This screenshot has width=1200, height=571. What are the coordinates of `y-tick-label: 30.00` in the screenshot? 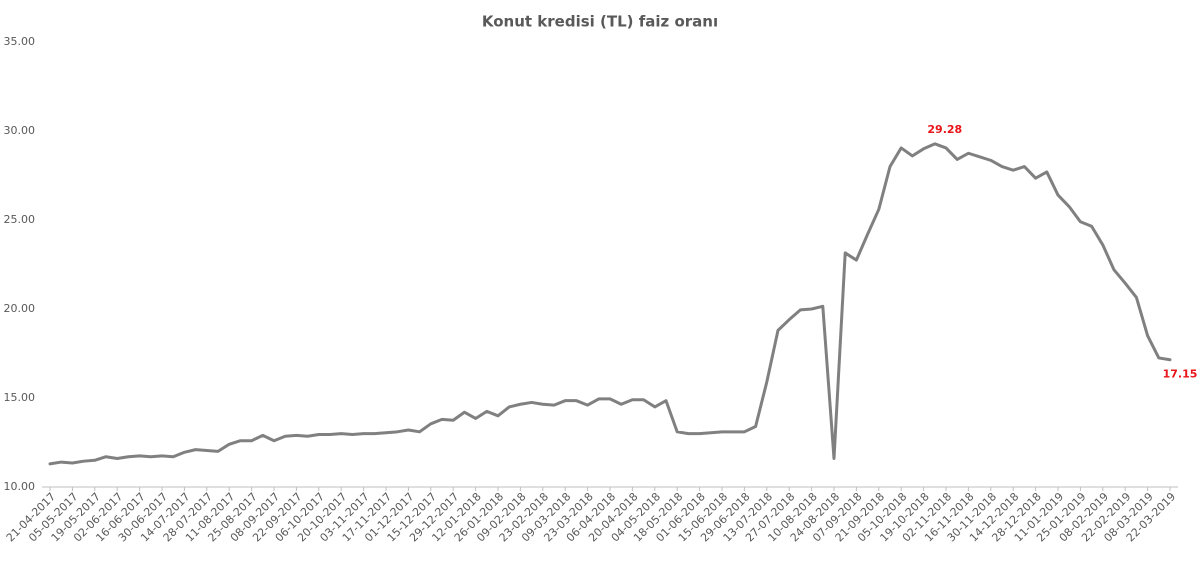 It's located at (20, 130).